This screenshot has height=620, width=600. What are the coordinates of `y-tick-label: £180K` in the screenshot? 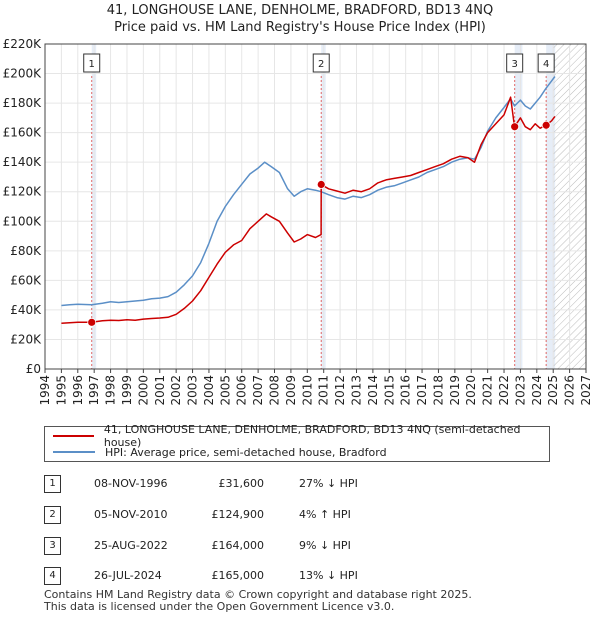 It's located at (23, 103).